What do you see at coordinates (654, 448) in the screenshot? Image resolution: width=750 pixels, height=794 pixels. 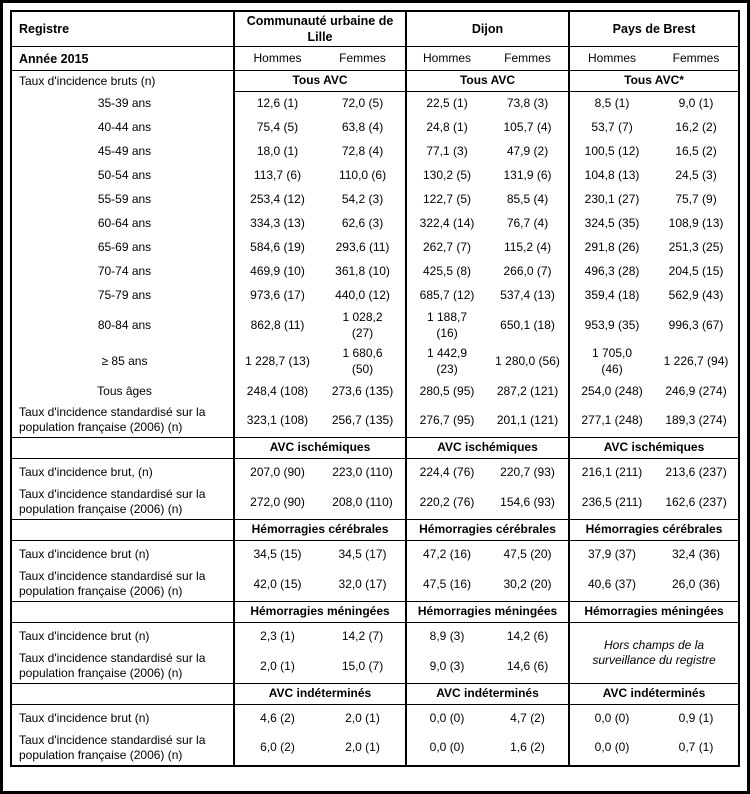 I see `group-header-avc-ischemiques-2: AVC ischémiques` at bounding box center [654, 448].